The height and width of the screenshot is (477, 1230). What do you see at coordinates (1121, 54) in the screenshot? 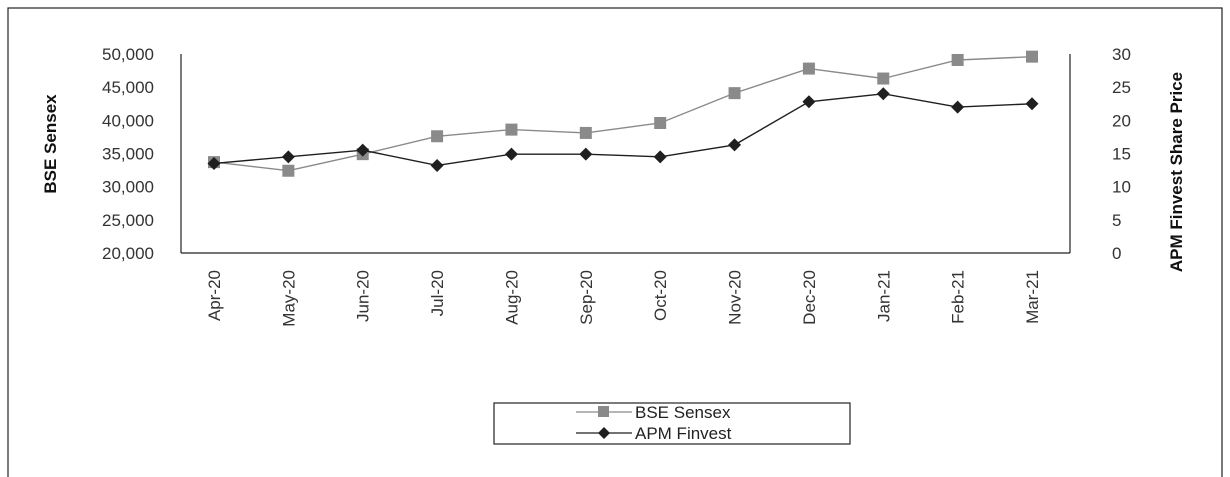
I see `right-tick-label: 30` at bounding box center [1121, 54].